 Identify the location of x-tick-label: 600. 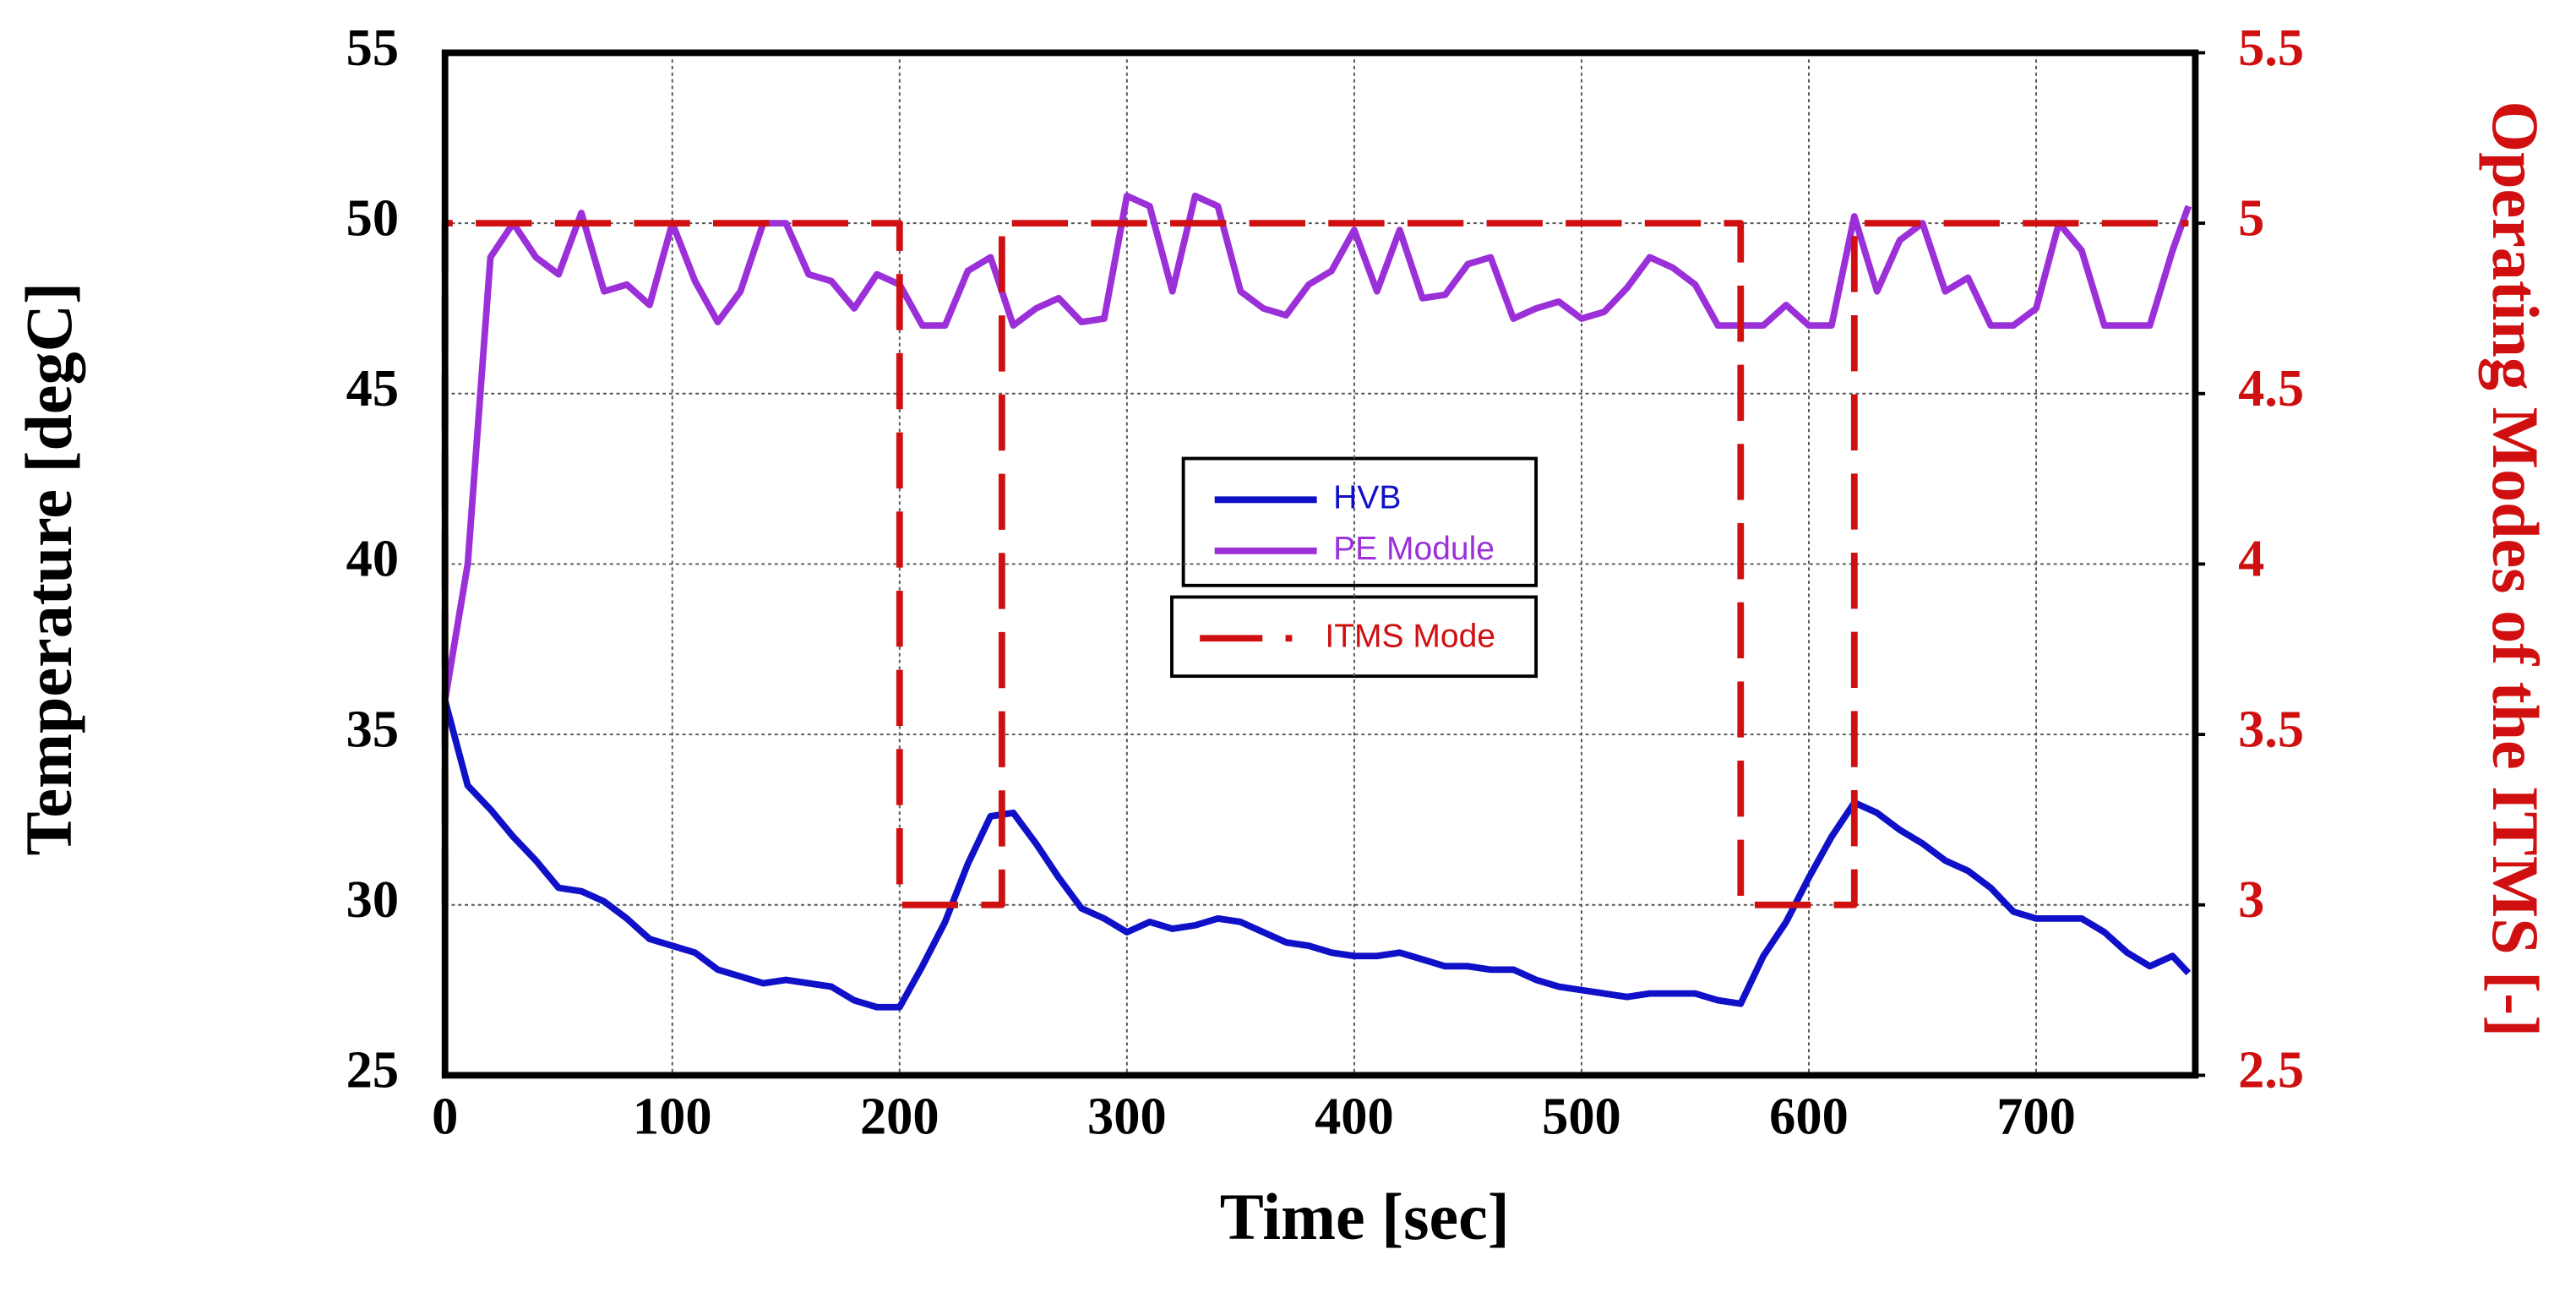
(1809, 1115).